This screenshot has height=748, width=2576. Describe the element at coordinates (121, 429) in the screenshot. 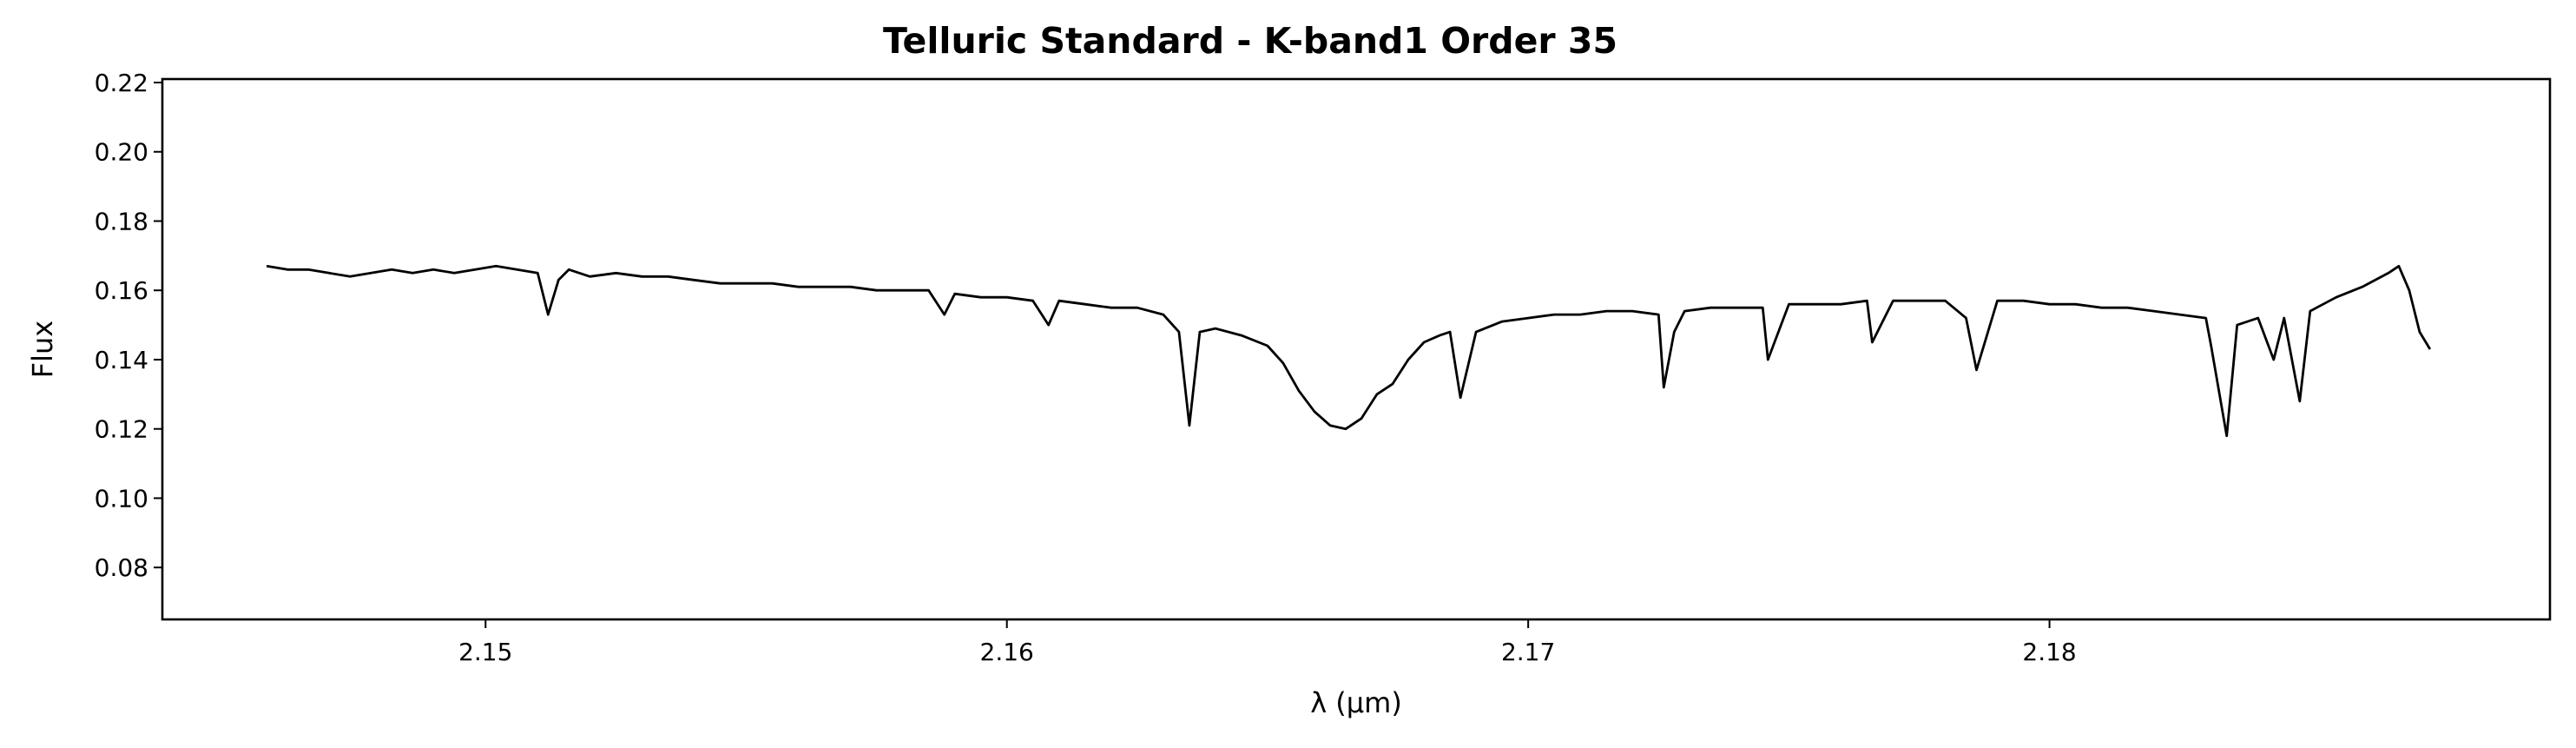

I see `y-tick-label: 0.12` at that location.